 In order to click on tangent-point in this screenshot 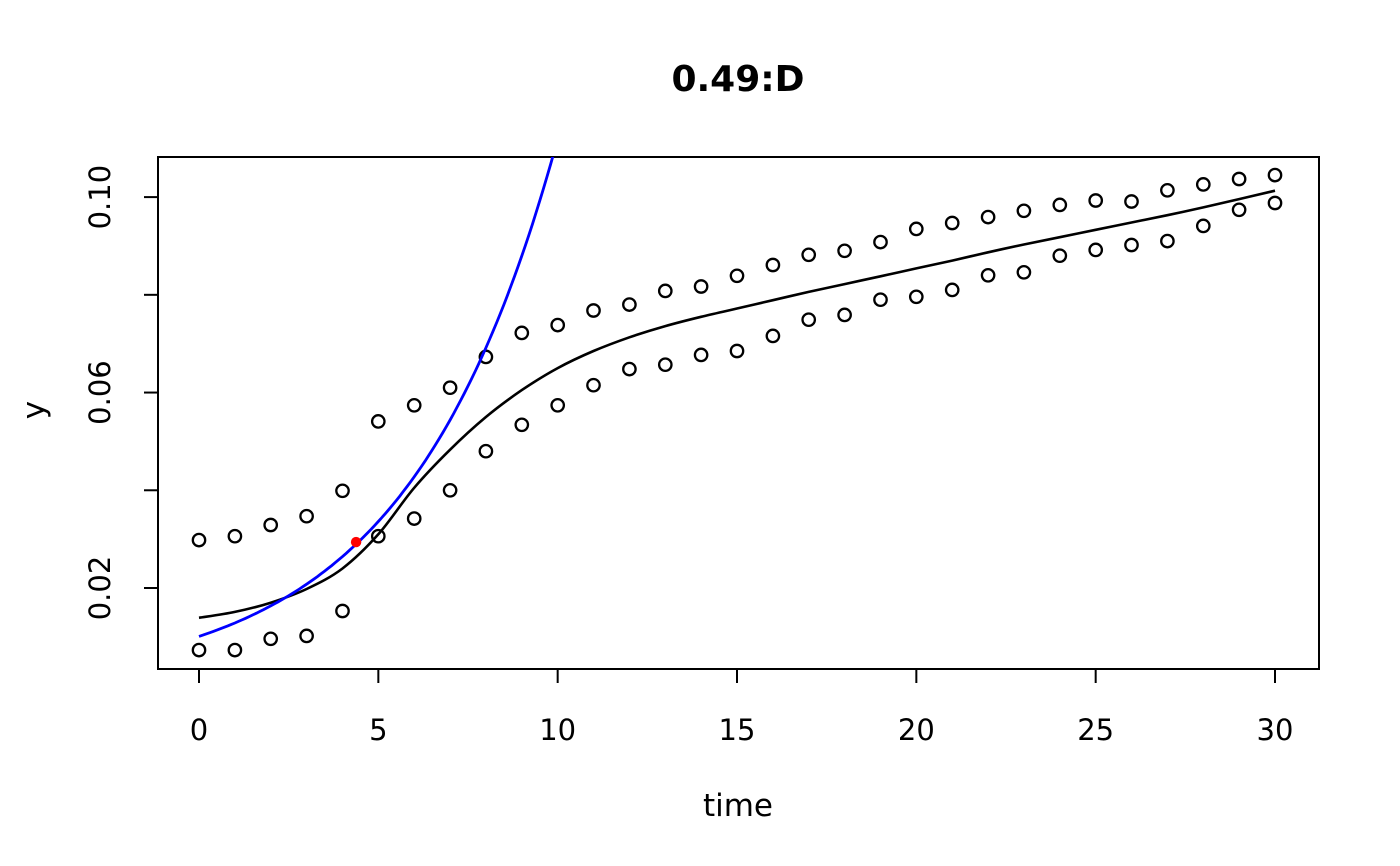, I will do `click(356, 542)`.